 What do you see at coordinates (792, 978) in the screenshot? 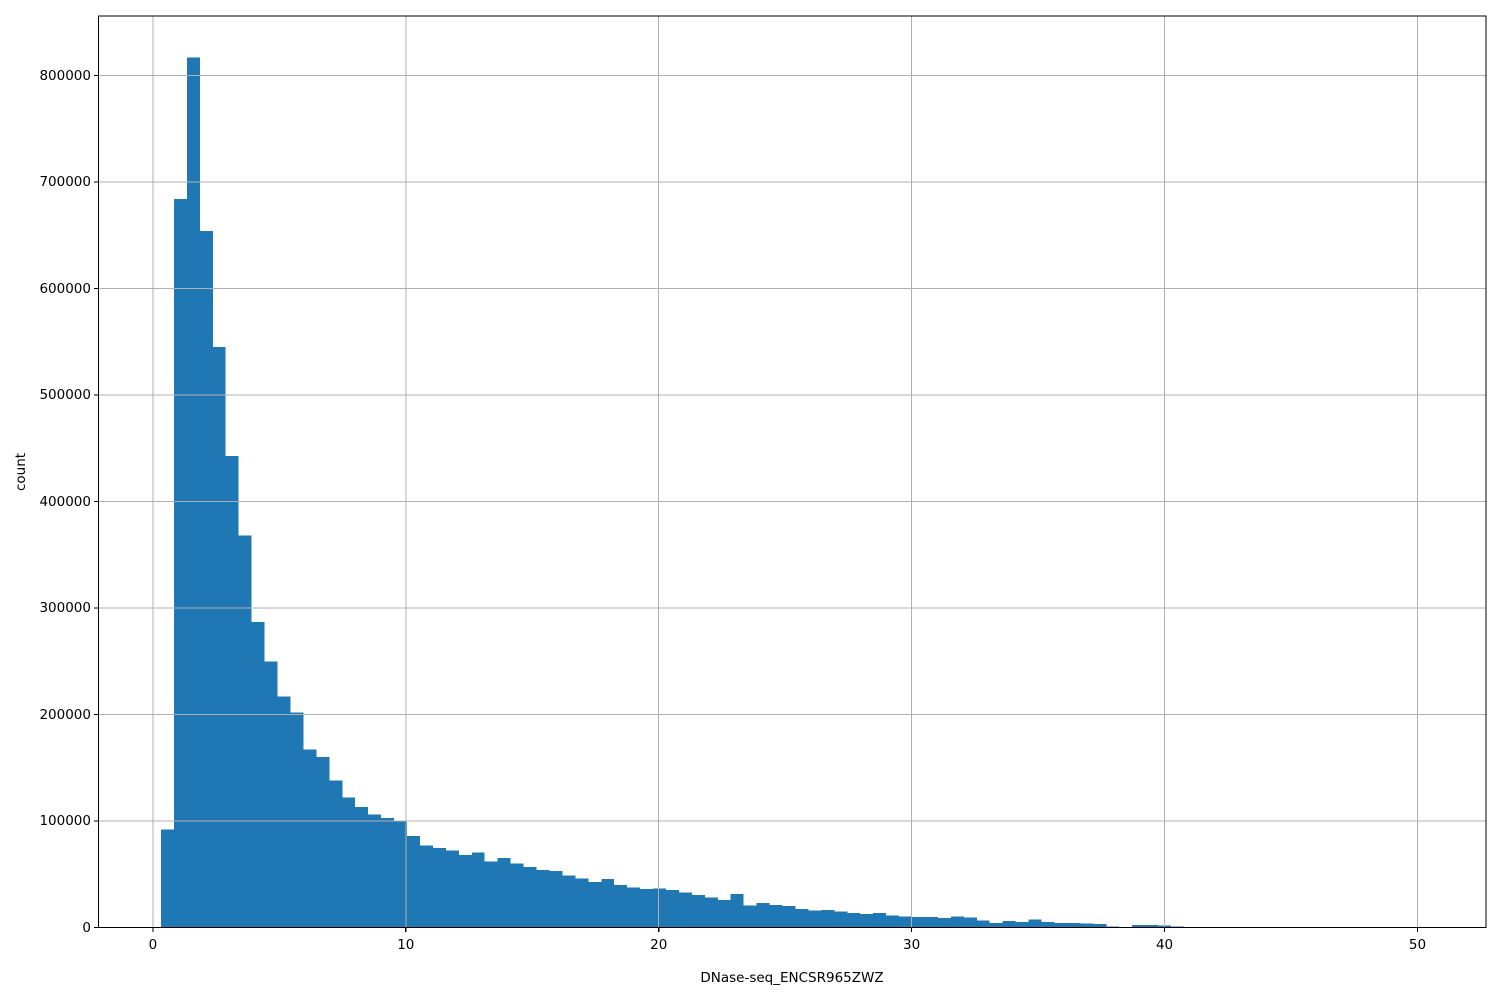
I see `x-axis-label: DNase-seq_ENCSR965ZWZ` at bounding box center [792, 978].